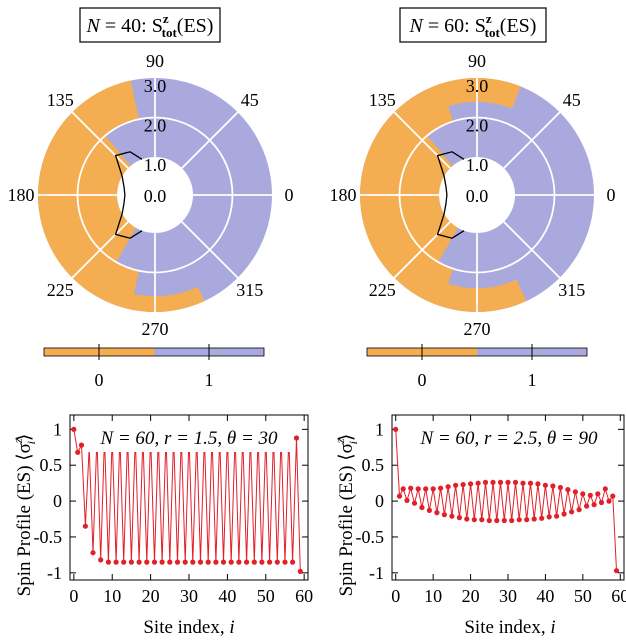  I want to click on y-tick-label: 0.5, so click(373, 465).